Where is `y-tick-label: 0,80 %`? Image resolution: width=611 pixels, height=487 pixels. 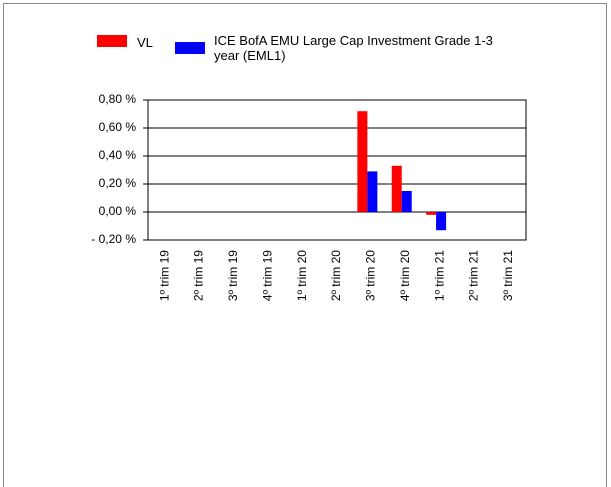 y-tick-label: 0,80 % is located at coordinates (118, 99).